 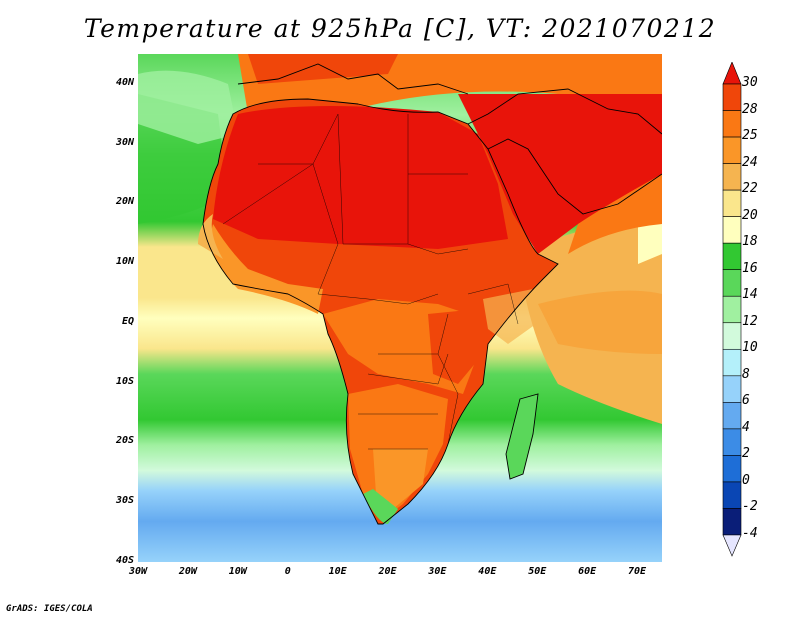 I want to click on colorbar-level-label: 4, so click(x=746, y=427).